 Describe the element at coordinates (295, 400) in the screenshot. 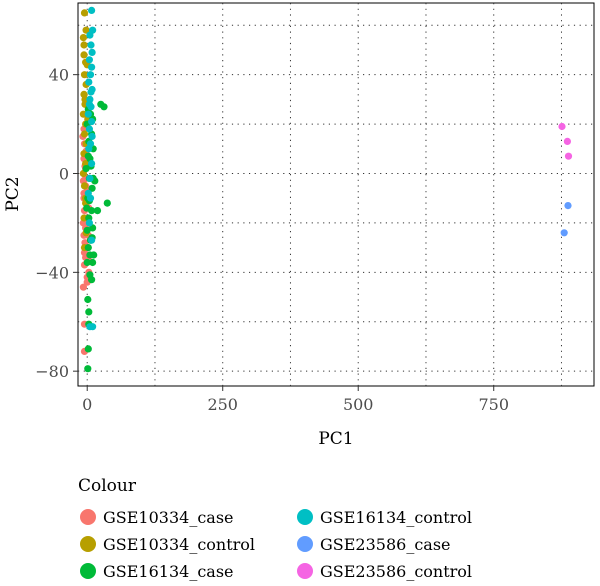

I see `x-axis-ticks: 0 250 500 750` at that location.